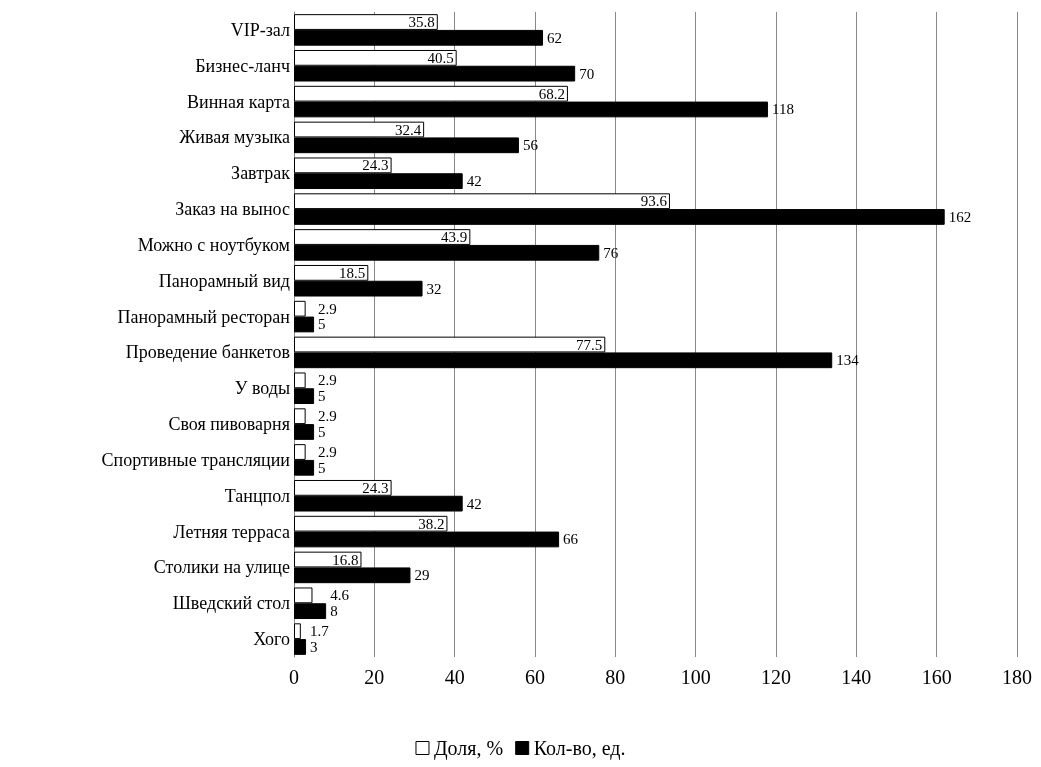 Image resolution: width=1041 pixels, height=767 pixels. I want to click on data-label: 68.2, so click(551, 93).